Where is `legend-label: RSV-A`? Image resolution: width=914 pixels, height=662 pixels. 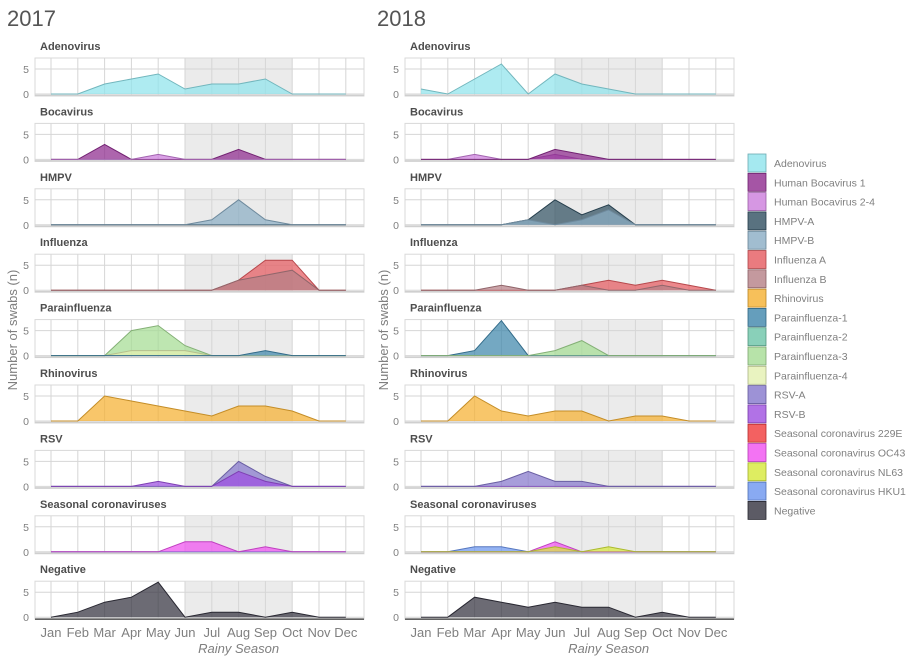 legend-label: RSV-A is located at coordinates (790, 396).